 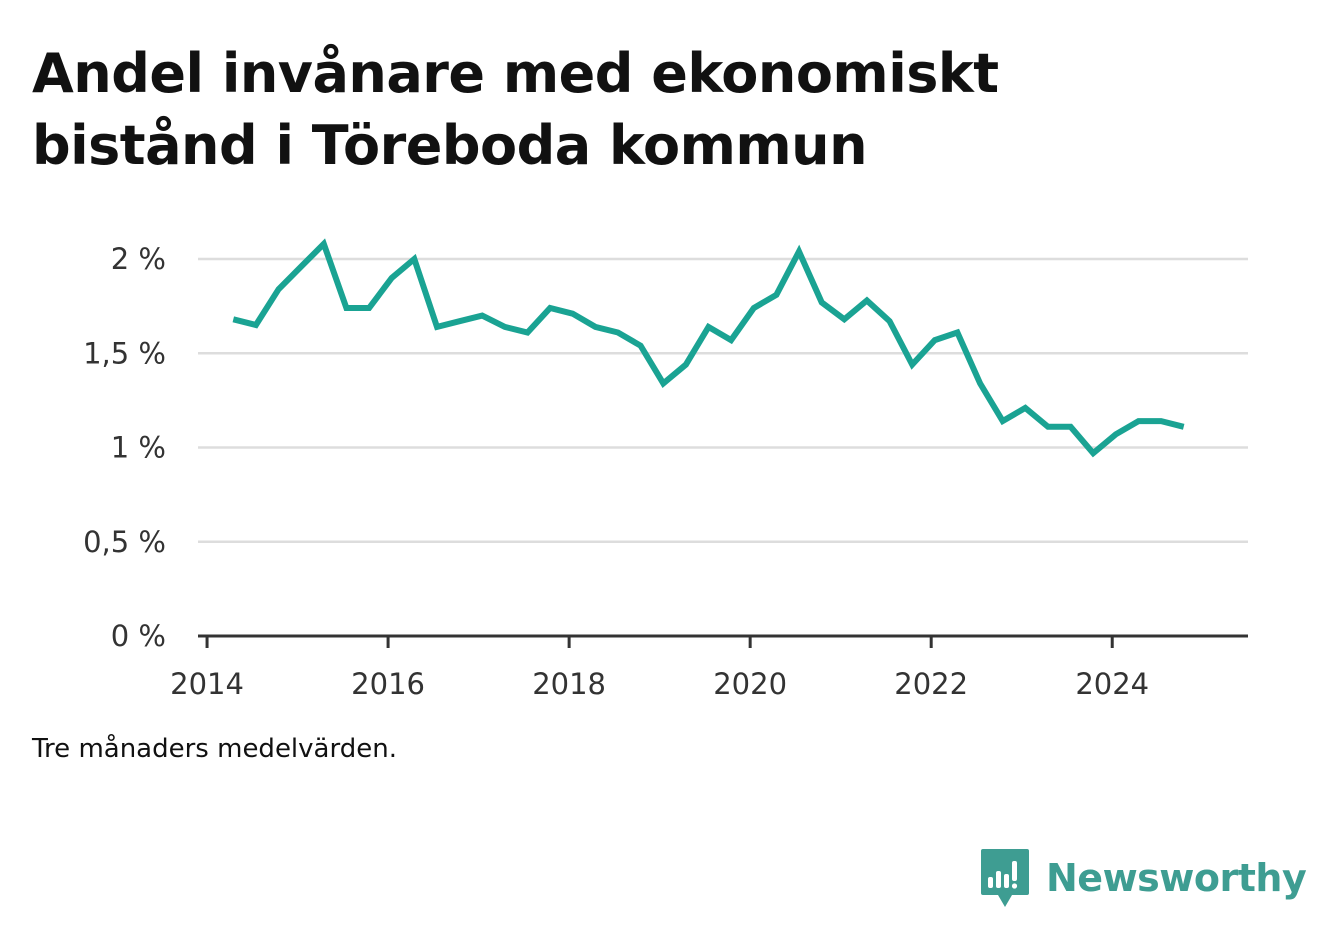 I want to click on y-axis-labels: 0 % 0,5 % 1 % 1,5 % 2 %, so click(x=124, y=447).